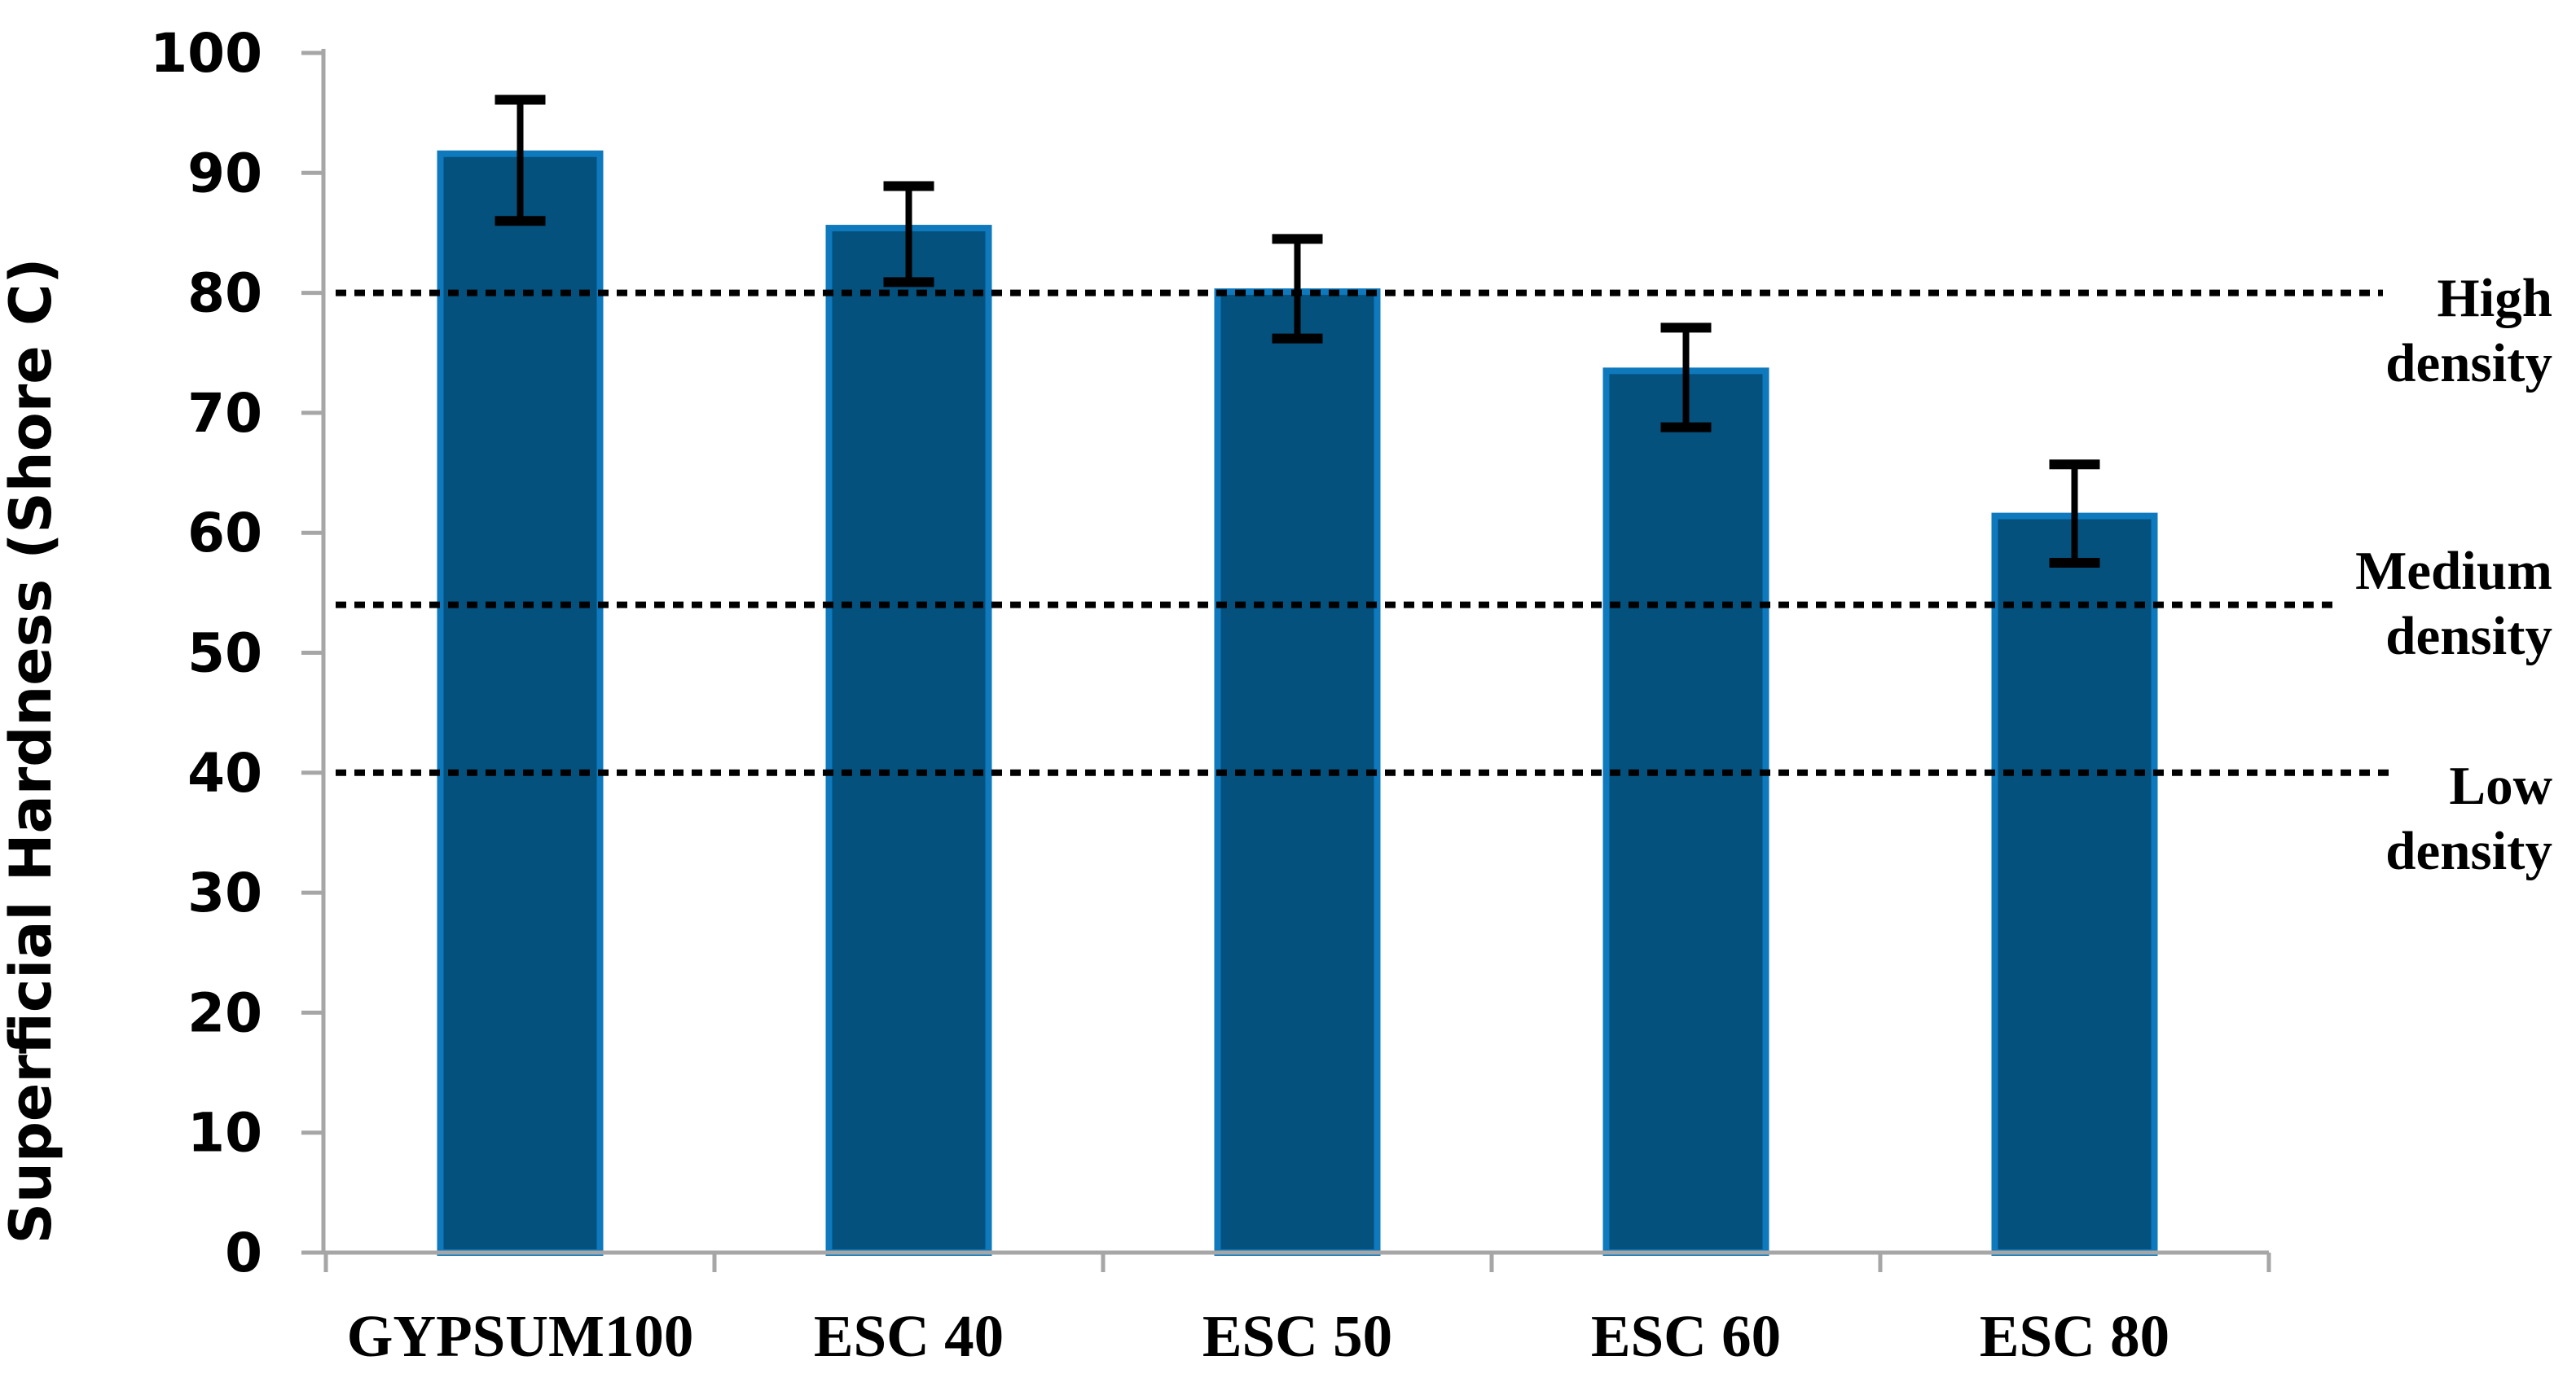 This screenshot has width=2576, height=1400. I want to click on ref-label-high-density-line2: density, so click(2468, 363).